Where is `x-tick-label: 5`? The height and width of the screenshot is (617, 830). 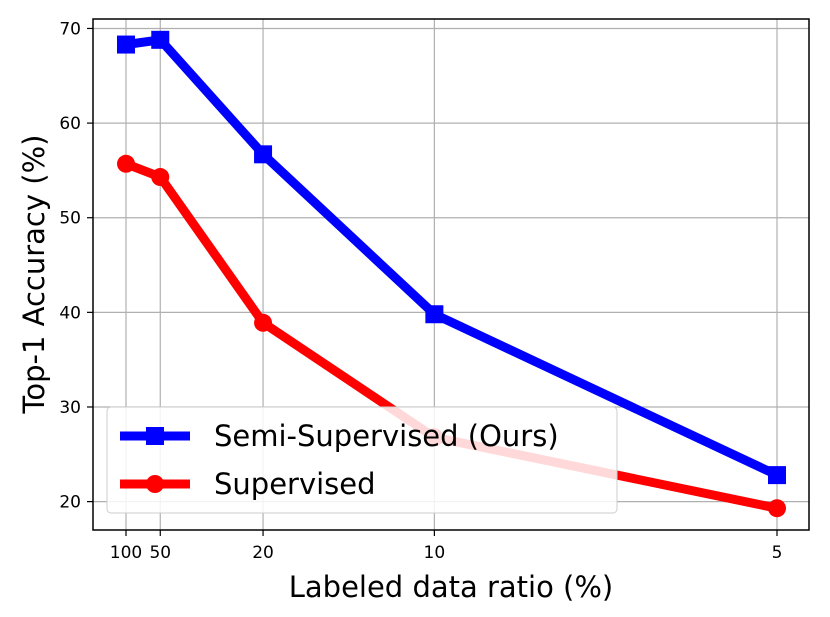 x-tick-label: 5 is located at coordinates (777, 553).